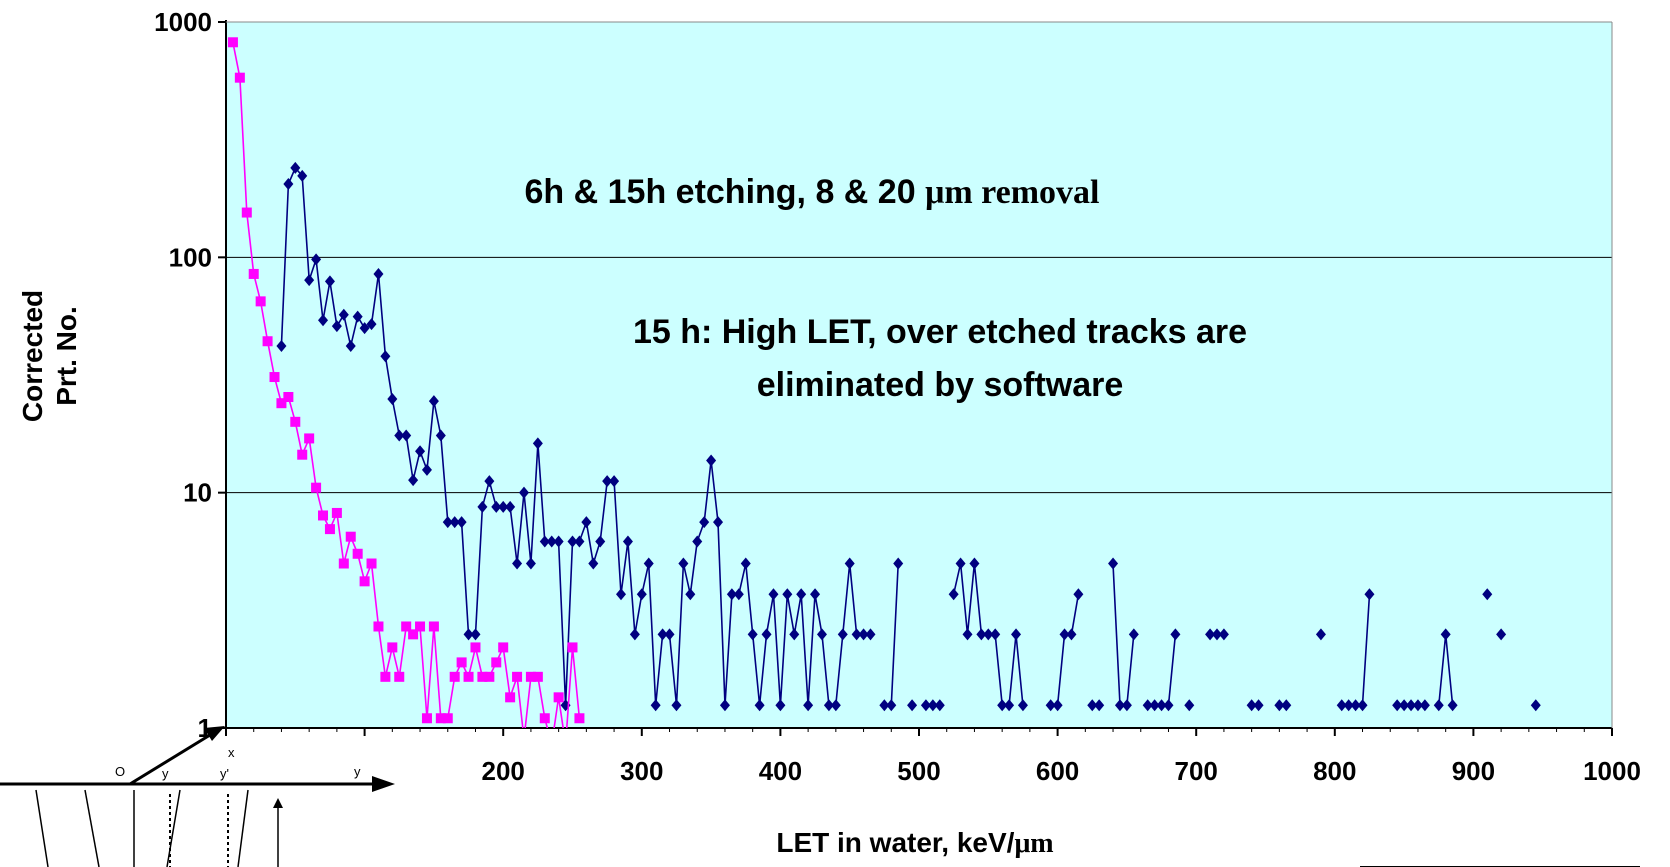 The width and height of the screenshot is (1670, 867). I want to click on y-tick-label-2: 100, so click(190, 257).